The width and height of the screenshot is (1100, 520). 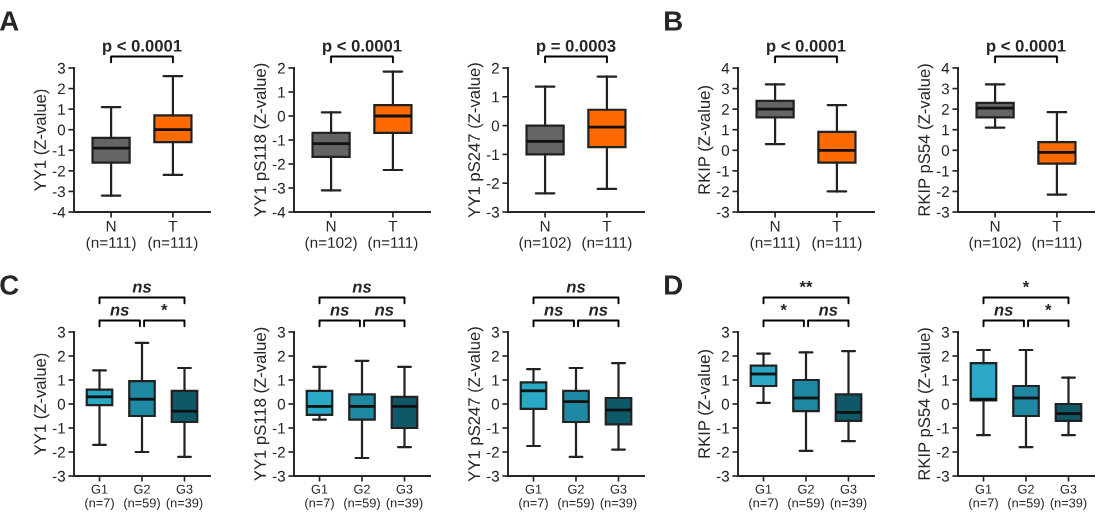 I want to click on chart-title: A, so click(x=9, y=21).